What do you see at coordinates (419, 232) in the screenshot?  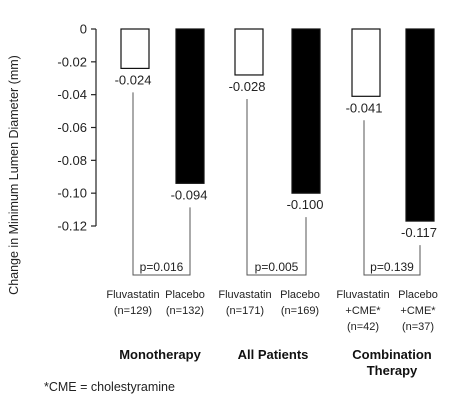 I see `bar-value-label: -0.117` at bounding box center [419, 232].